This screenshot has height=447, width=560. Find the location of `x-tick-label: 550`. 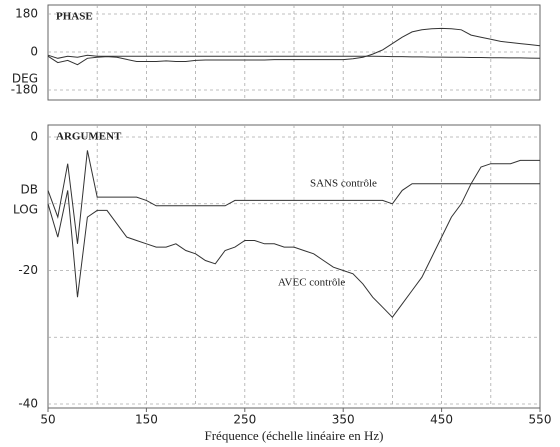

x-tick-label: 550 is located at coordinates (540, 420).